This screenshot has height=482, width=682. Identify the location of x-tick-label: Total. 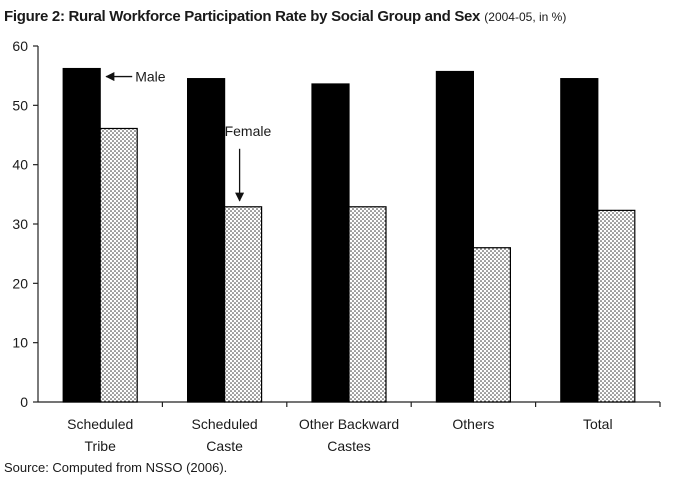
(598, 424).